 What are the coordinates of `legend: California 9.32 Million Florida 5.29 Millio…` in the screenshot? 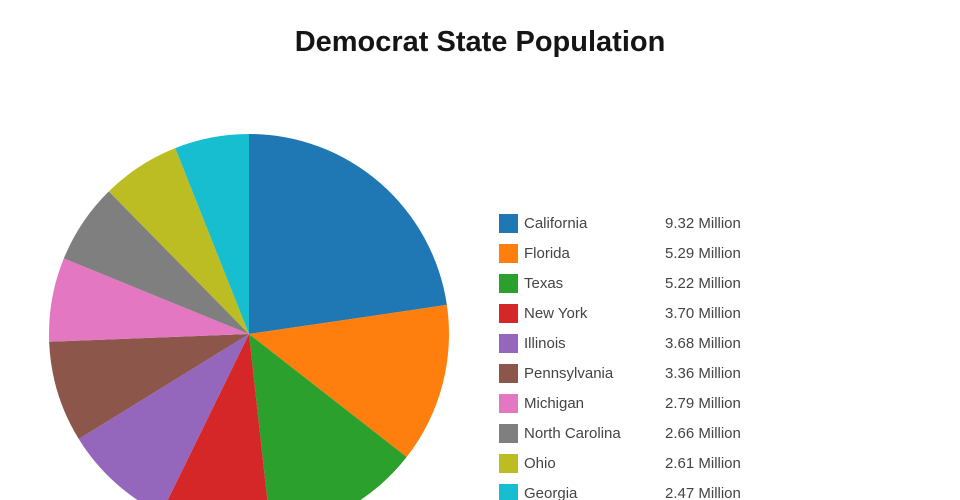 It's located at (620, 354).